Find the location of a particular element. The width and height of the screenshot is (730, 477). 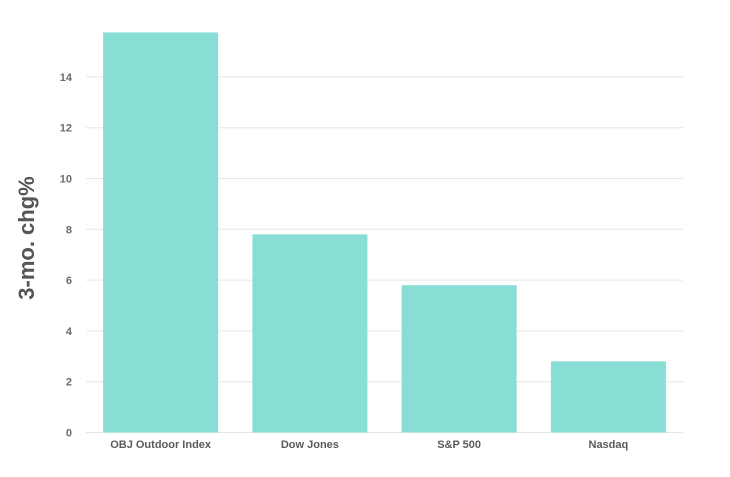

x-category-label: Dow Jones is located at coordinates (310, 445).